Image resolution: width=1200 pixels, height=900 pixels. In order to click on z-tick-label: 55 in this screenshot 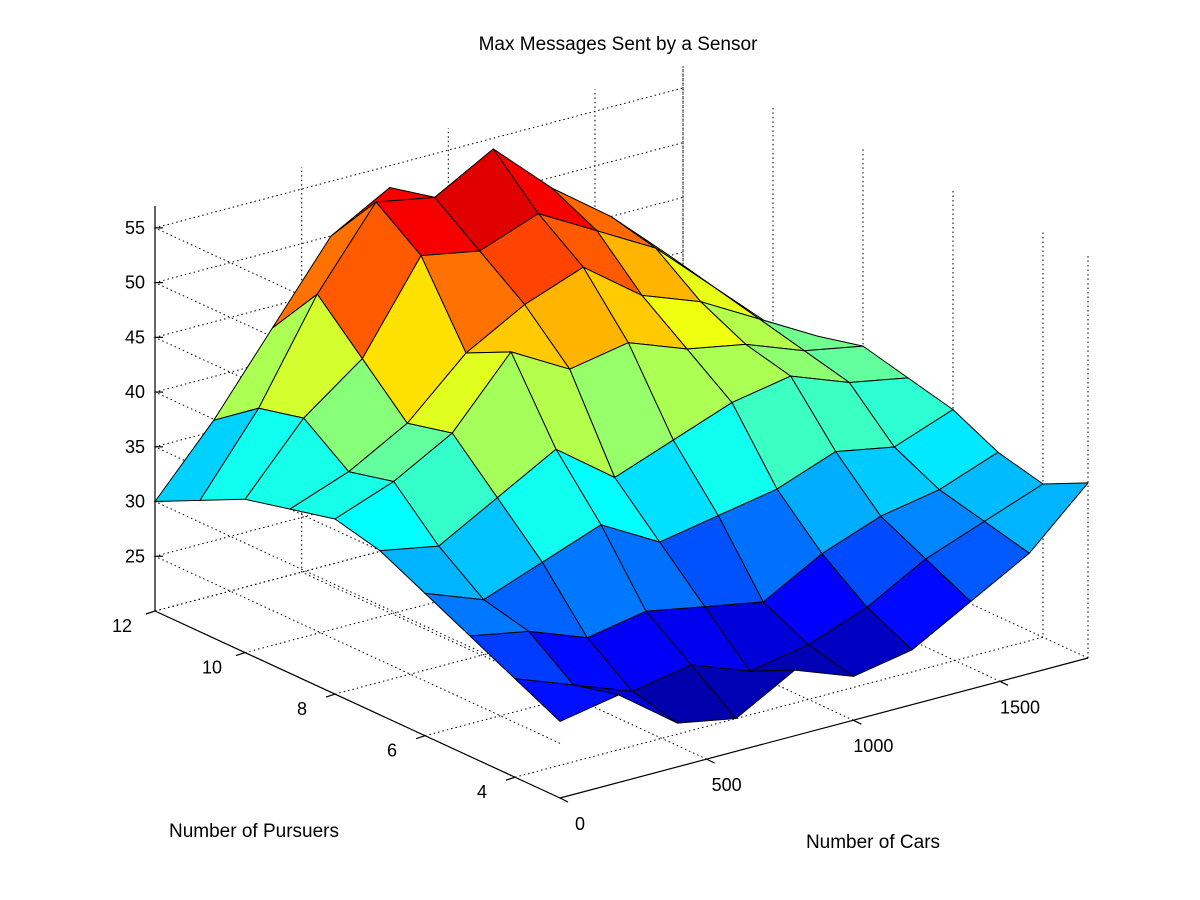, I will do `click(135, 228)`.